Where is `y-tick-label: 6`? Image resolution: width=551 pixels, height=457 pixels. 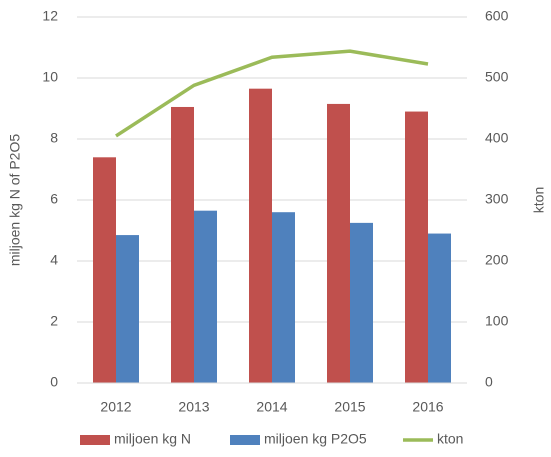
y-tick-label: 6 is located at coordinates (54, 199).